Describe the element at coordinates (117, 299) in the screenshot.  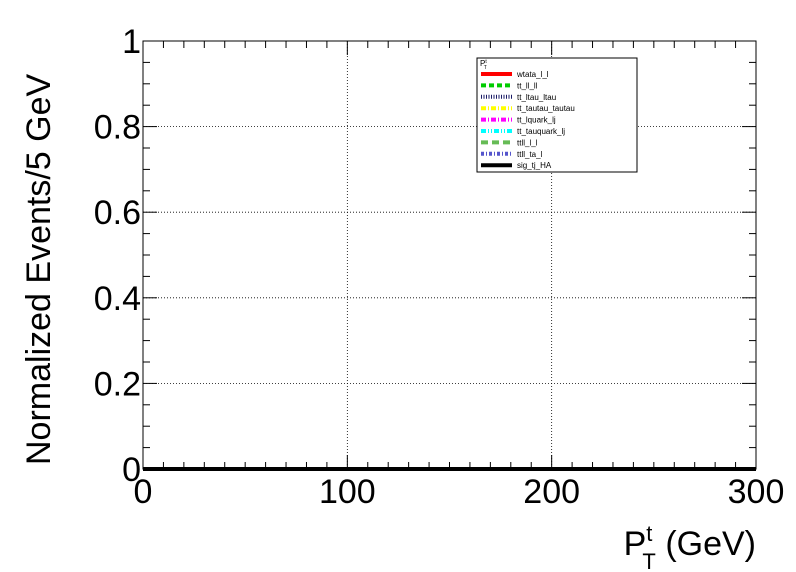
I see `y-tick-label-2: 0.4` at that location.